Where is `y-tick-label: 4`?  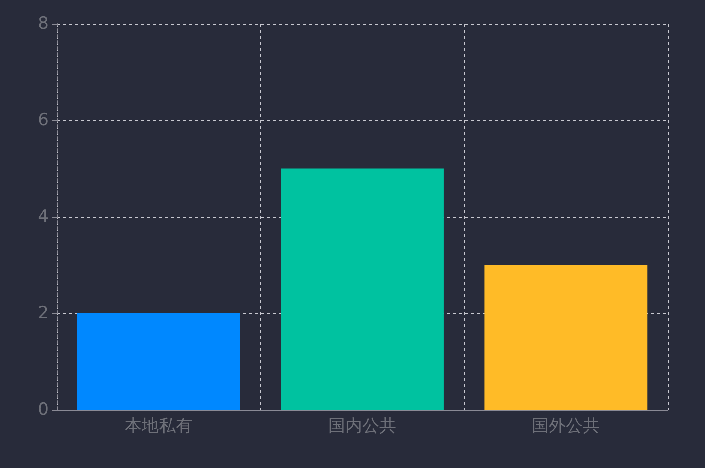
y-tick-label: 4 is located at coordinates (43, 217).